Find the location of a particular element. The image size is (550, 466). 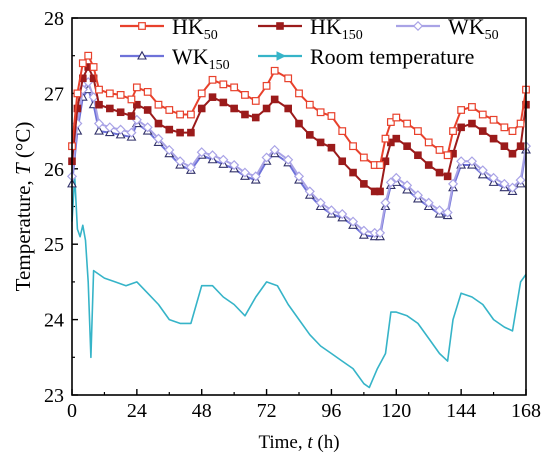

y-tick-label: 23 is located at coordinates (54, 396).